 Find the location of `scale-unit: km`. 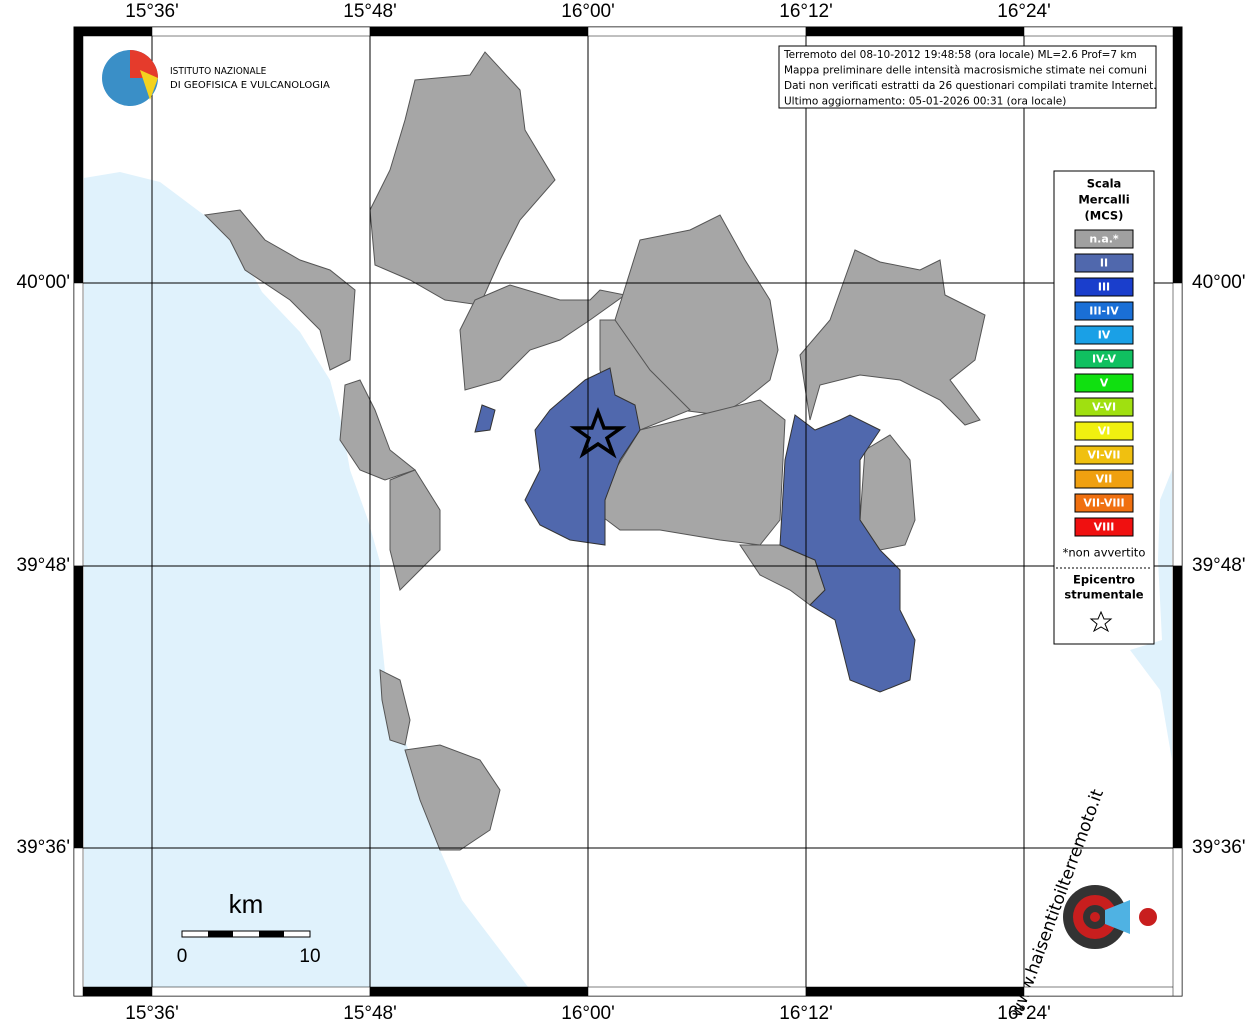

scale-unit: km is located at coordinates (246, 904).